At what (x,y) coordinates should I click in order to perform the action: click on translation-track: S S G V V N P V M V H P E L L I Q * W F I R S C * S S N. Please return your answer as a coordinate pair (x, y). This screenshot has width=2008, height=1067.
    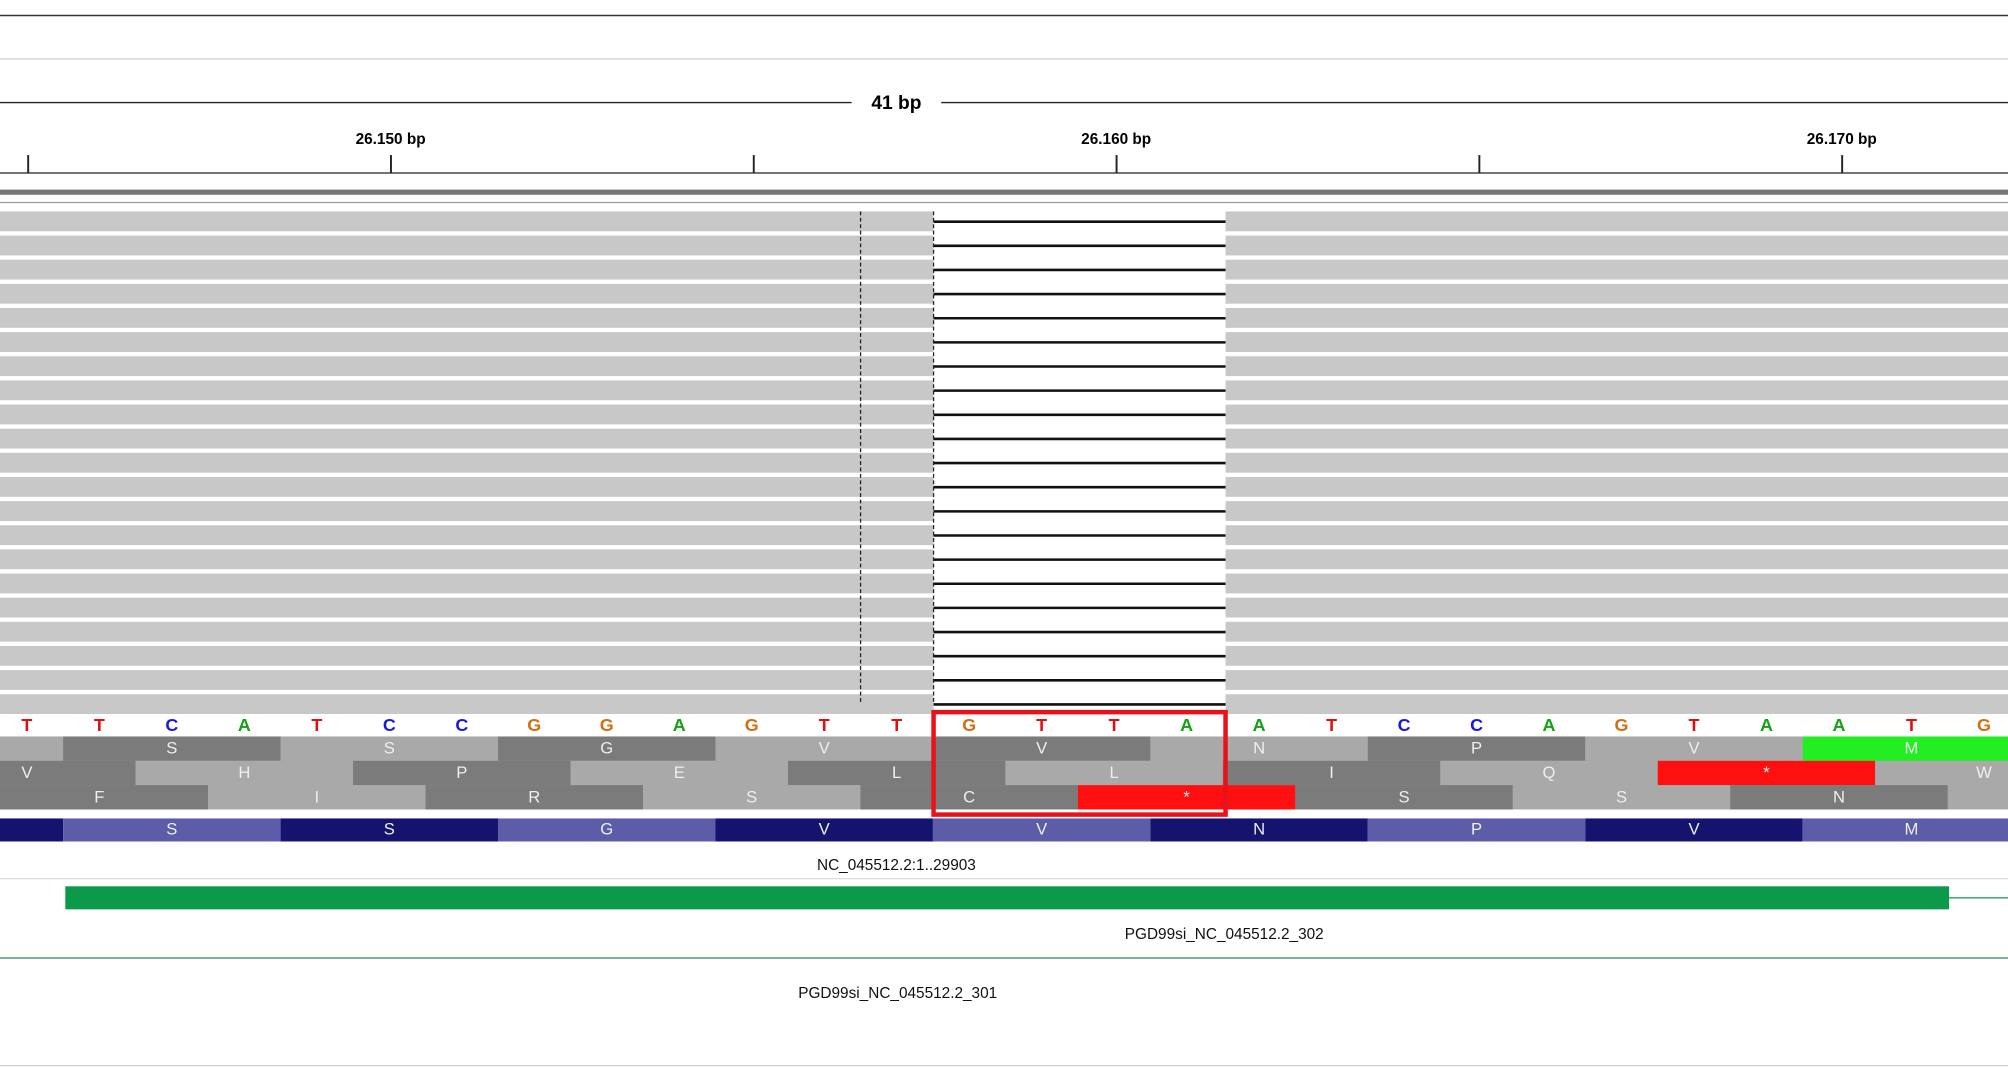
    Looking at the image, I should click on (1004, 773).